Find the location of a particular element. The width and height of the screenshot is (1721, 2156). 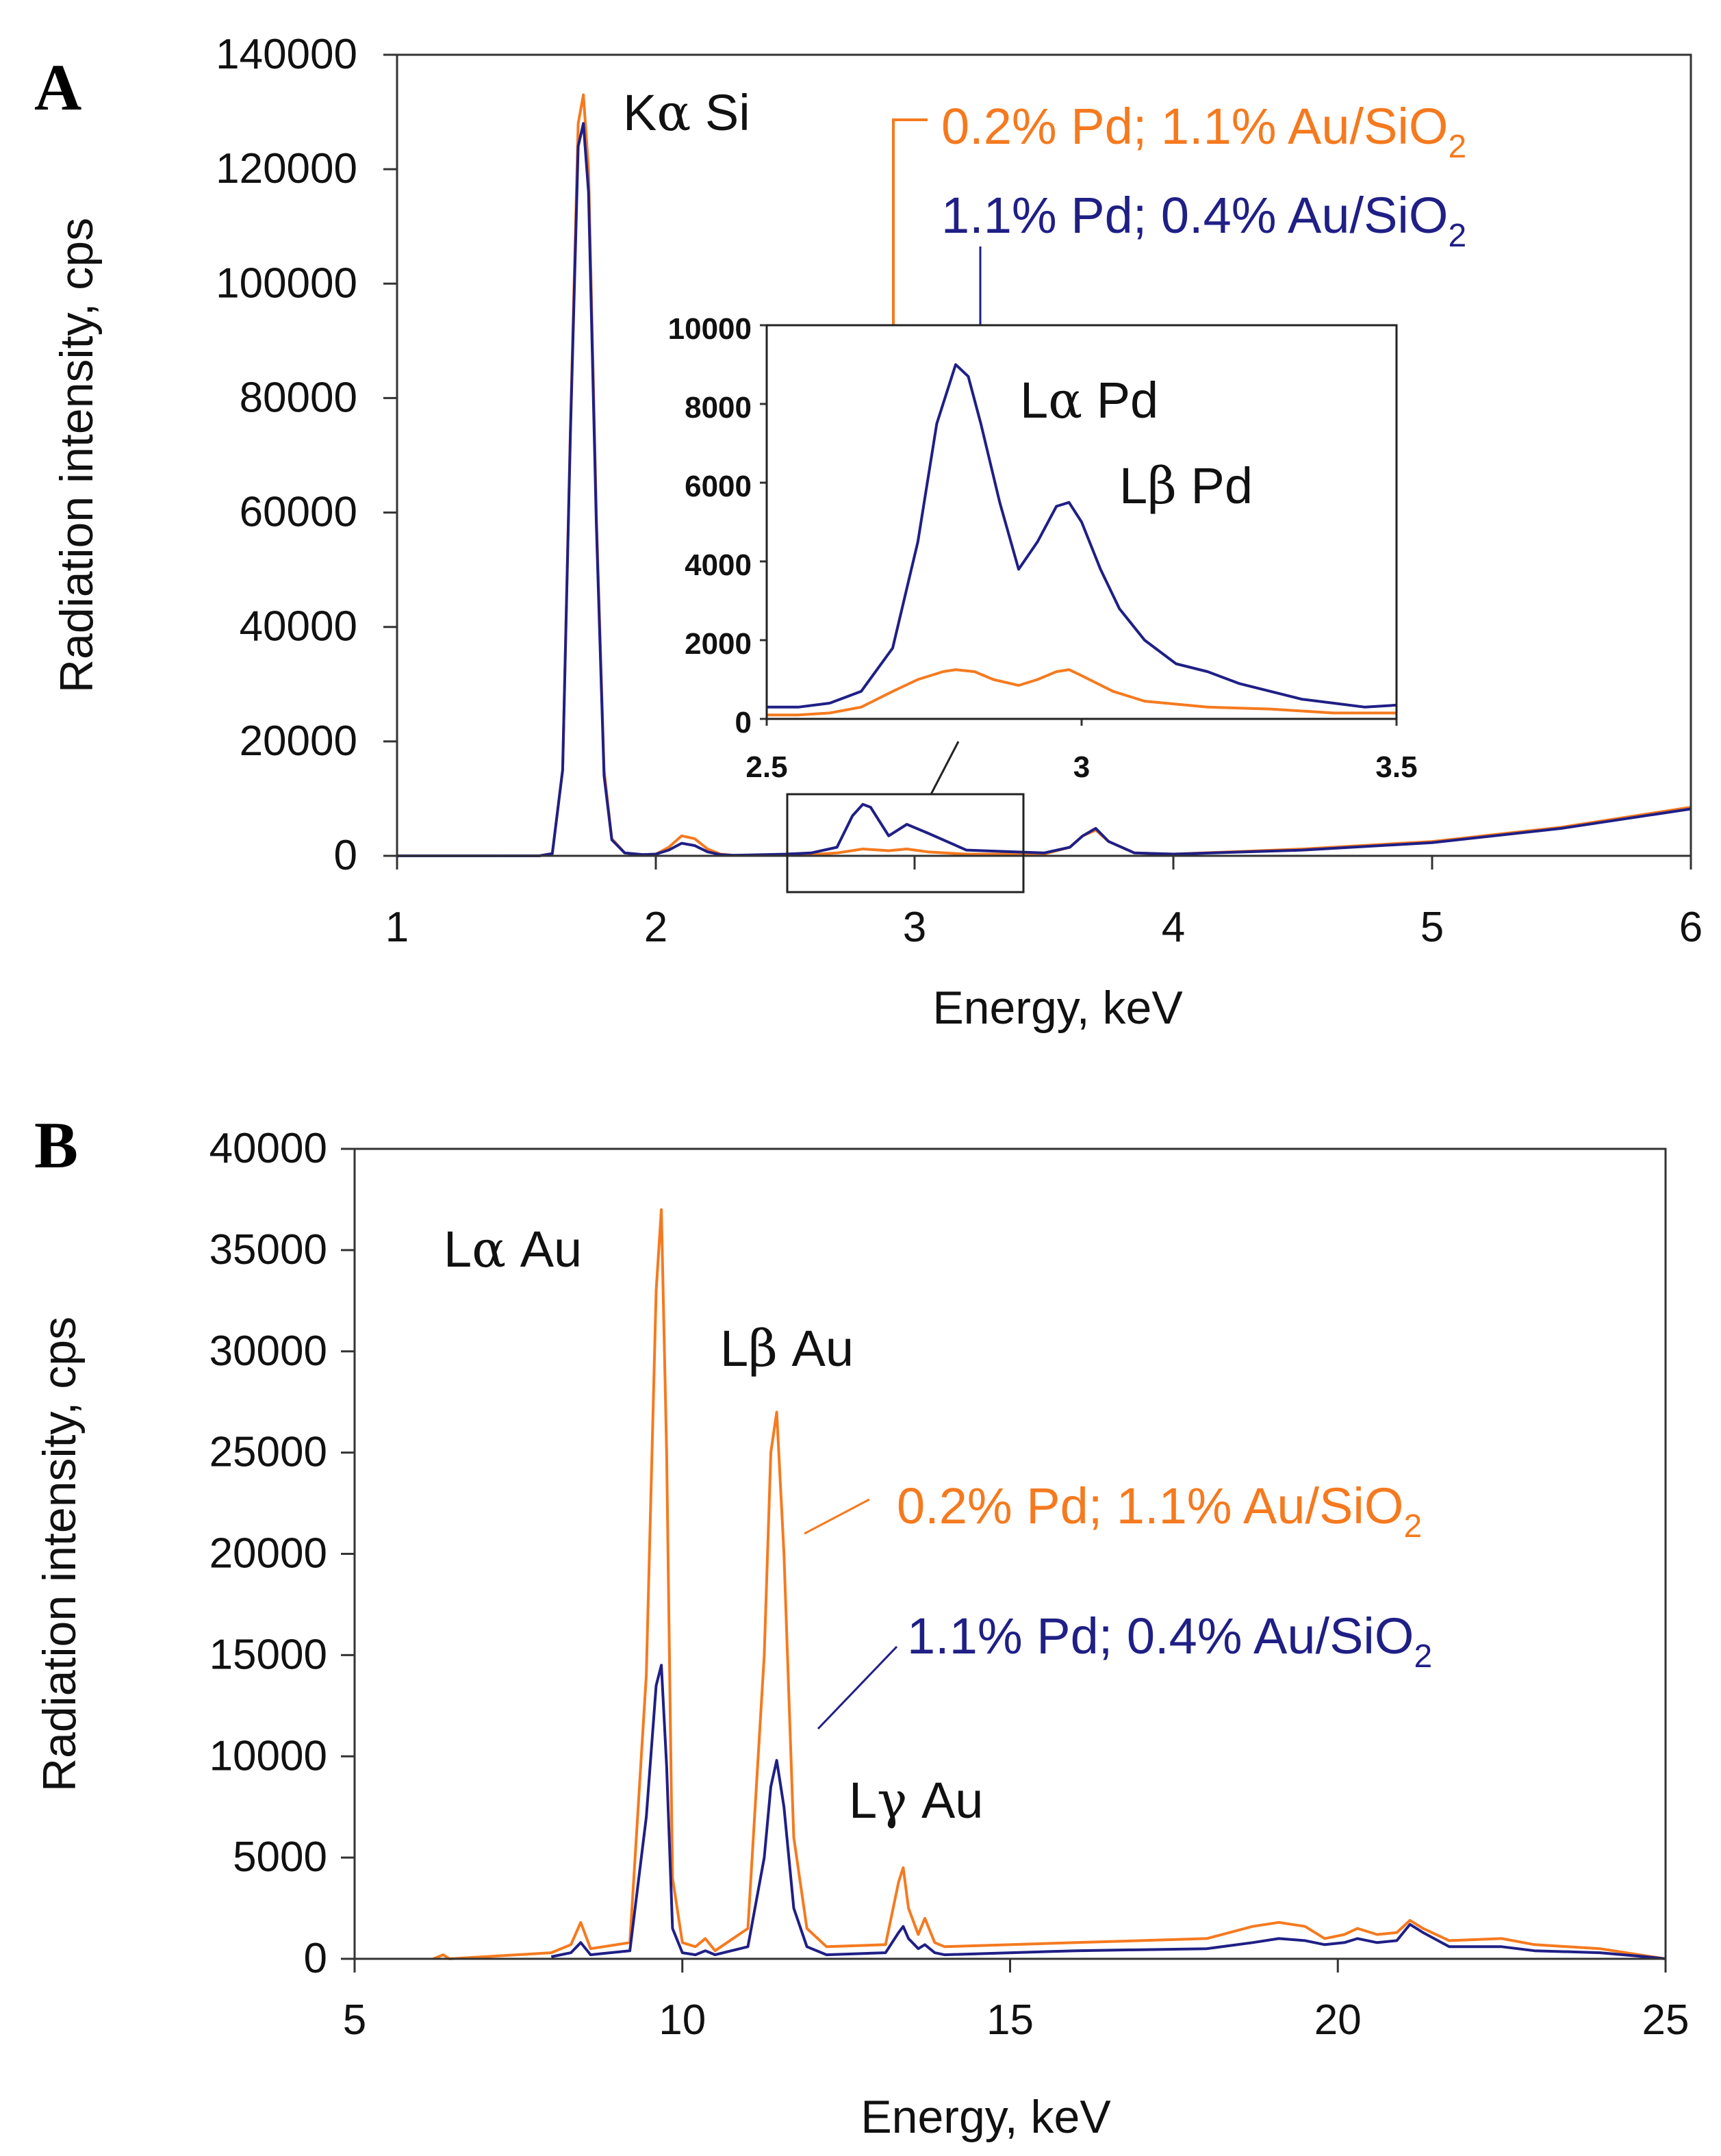

peak-label-lb-pd: Lβ Pd is located at coordinates (1186, 486).